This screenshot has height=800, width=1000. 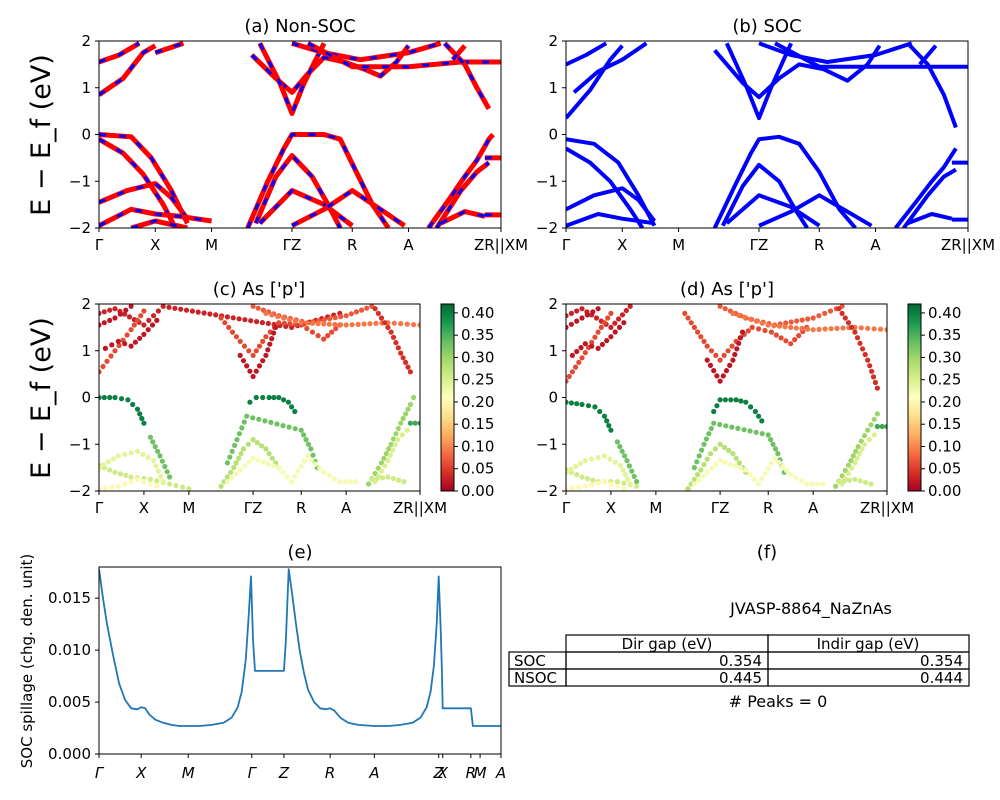 I want to click on b-data, so click(x=767, y=134).